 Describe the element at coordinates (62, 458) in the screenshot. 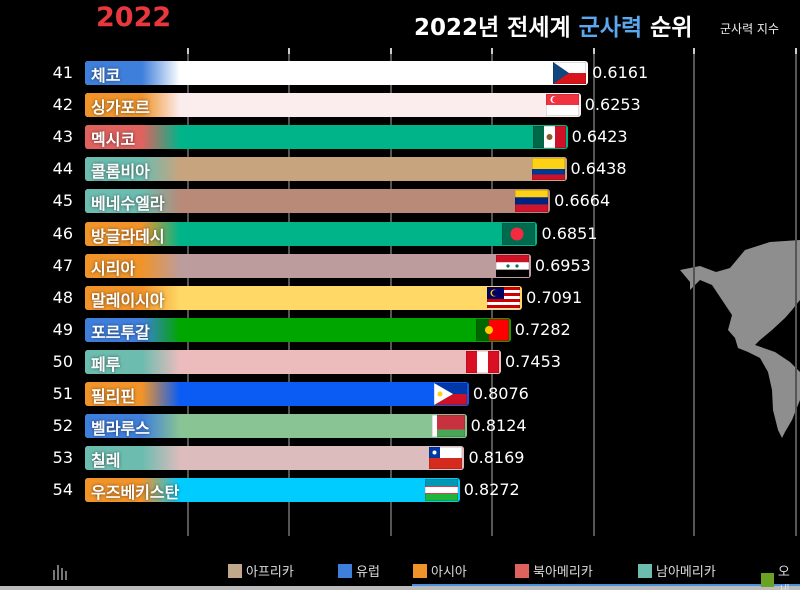

I see `rank-label: 53` at that location.